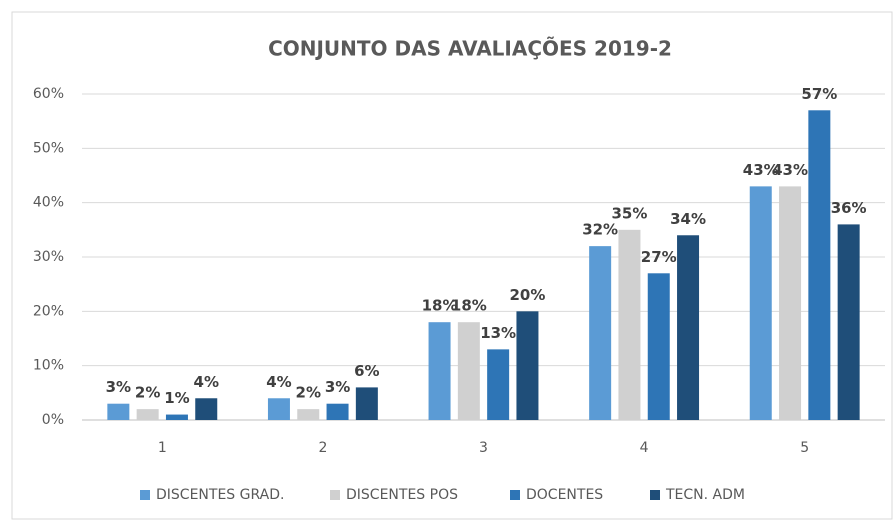  Describe the element at coordinates (220, 495) in the screenshot. I see `legend-label: DISCENTES GRAD.` at that location.